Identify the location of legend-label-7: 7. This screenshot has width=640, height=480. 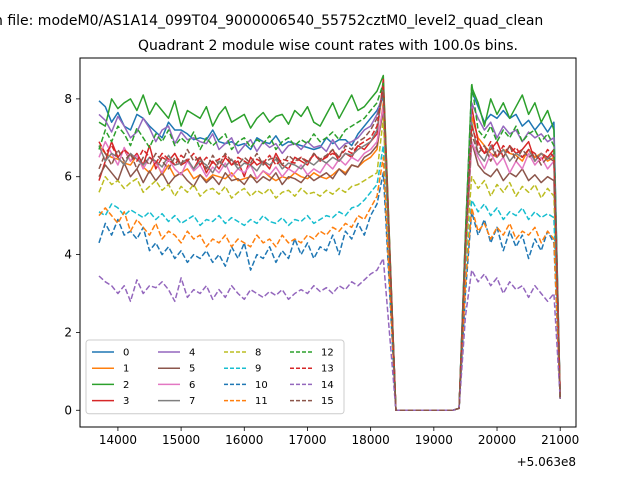
(192, 401).